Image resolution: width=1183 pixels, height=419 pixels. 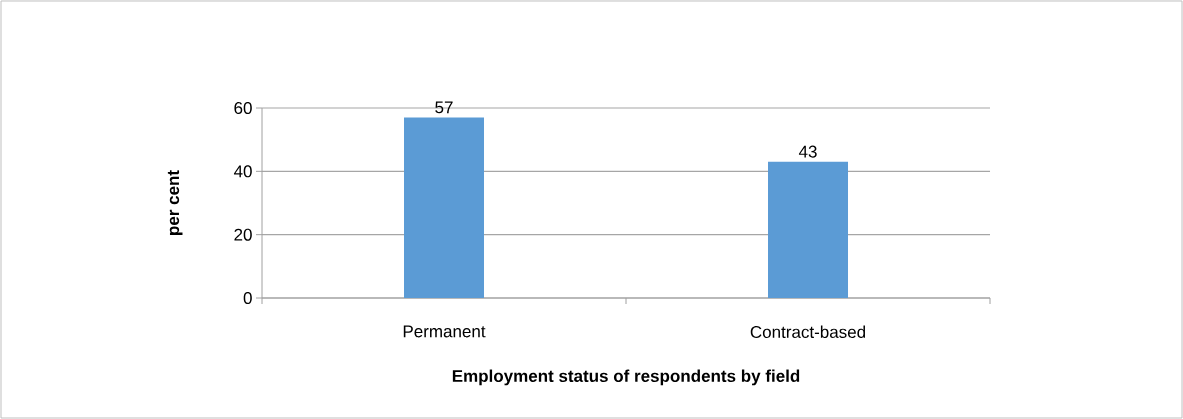 What do you see at coordinates (807, 151) in the screenshot?
I see `data-label: 43` at bounding box center [807, 151].